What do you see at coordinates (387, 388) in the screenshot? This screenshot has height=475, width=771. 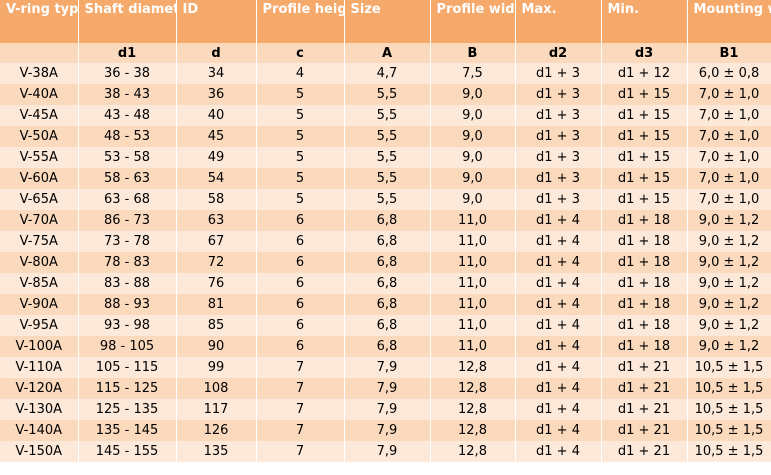 I see `table-cell: 7,9` at bounding box center [387, 388].